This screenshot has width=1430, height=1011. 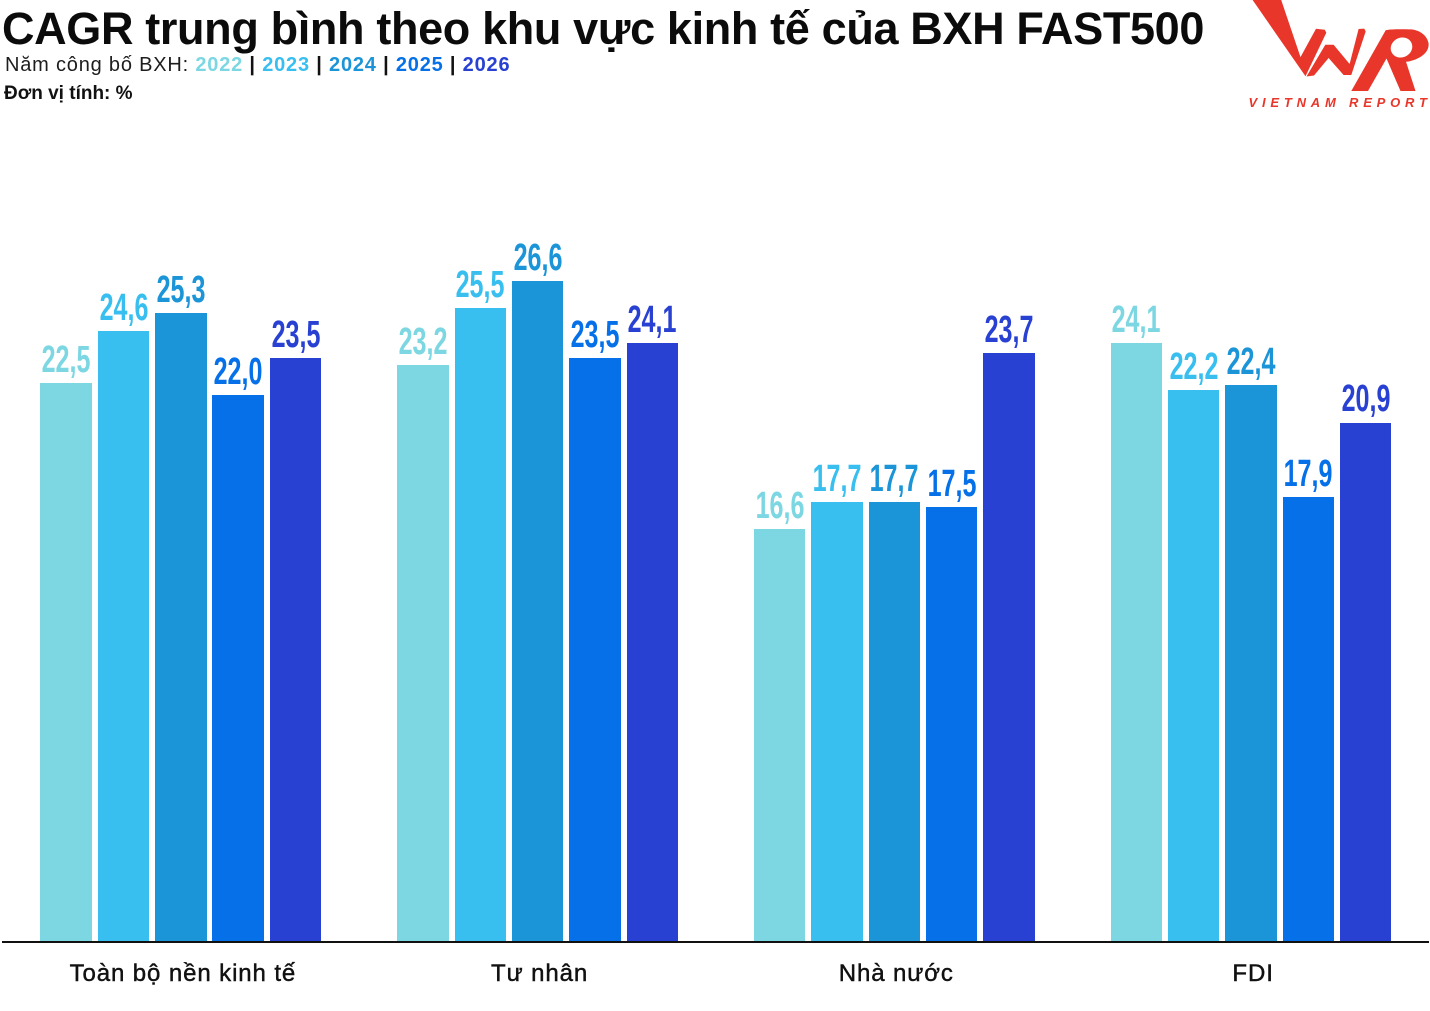 What do you see at coordinates (1339, 102) in the screenshot?
I see `svg-text: VIETNAM REPORT` at bounding box center [1339, 102].